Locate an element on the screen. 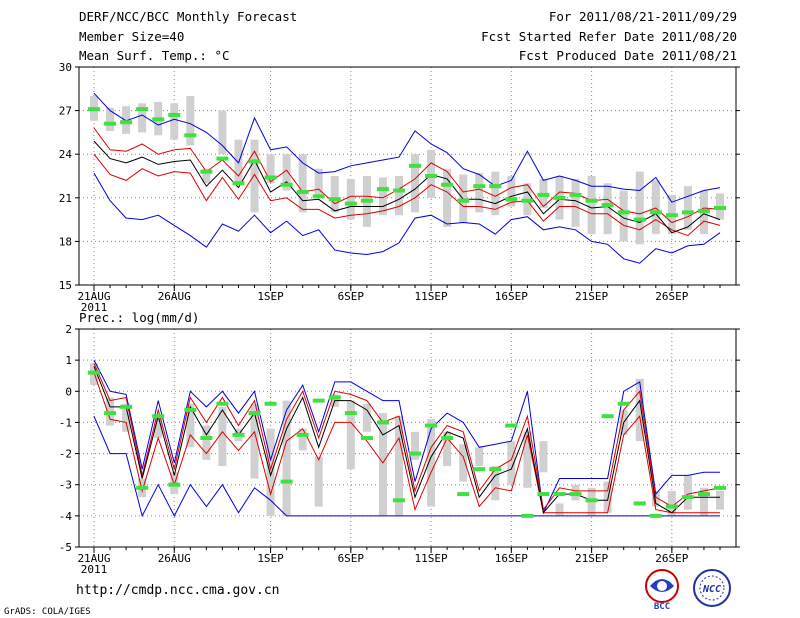 This screenshot has height=618, width=800. ncc-logo-ring is located at coordinates (712, 588).